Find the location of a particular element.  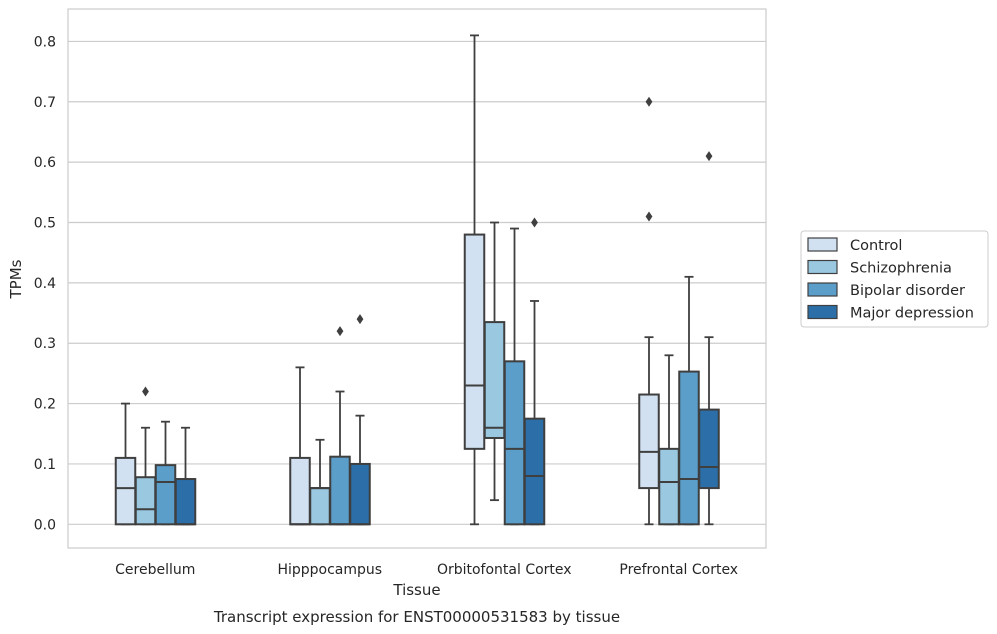

y-tick-label: 0.3 is located at coordinates (45, 344).